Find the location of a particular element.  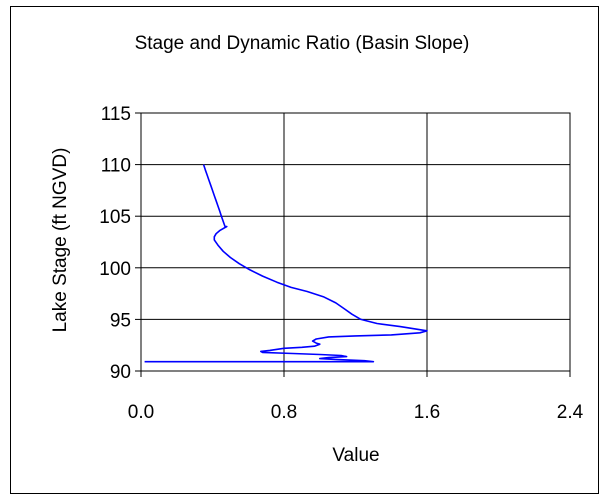

y-tick-label: 100 is located at coordinates (115, 269).